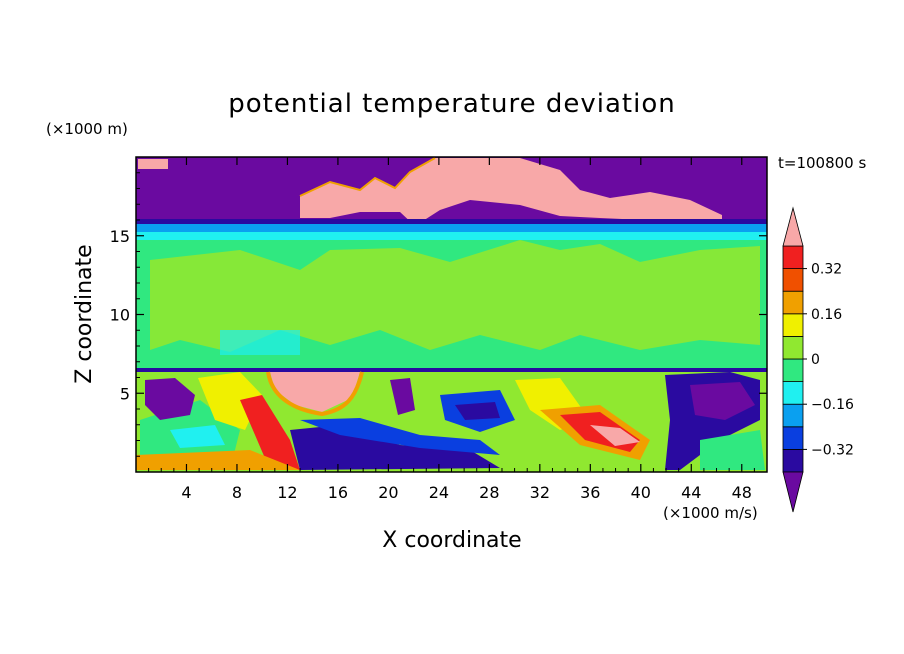 The height and width of the screenshot is (654, 904). What do you see at coordinates (451, 104) in the screenshot?
I see `chart-title: potential temperature deviation` at bounding box center [451, 104].